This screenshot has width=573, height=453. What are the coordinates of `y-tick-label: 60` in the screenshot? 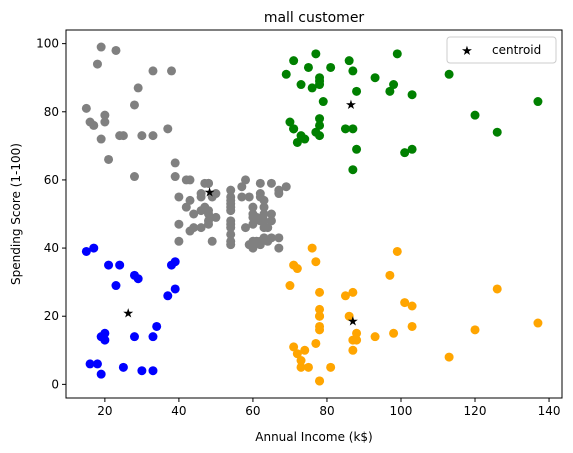 It's located at (51, 180).